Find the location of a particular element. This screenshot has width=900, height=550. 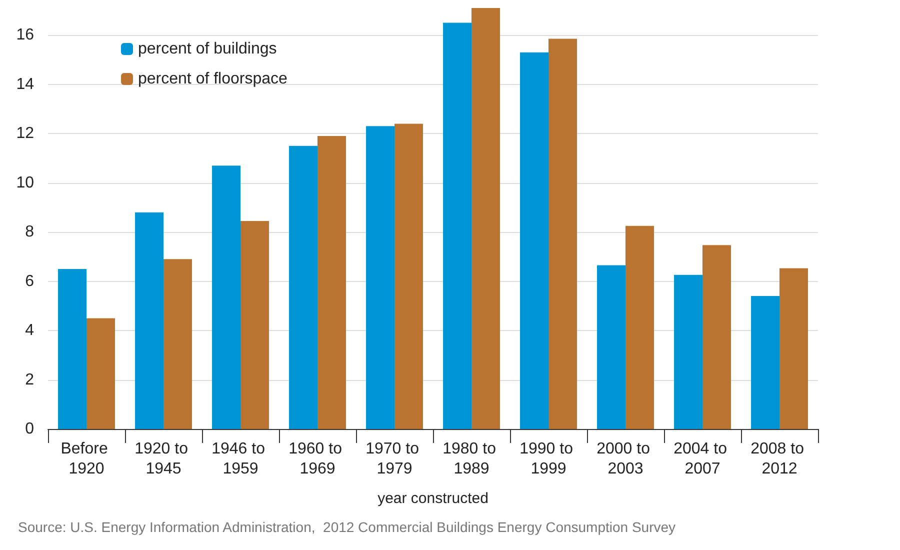

x-axis-title: year constructed is located at coordinates (433, 498).